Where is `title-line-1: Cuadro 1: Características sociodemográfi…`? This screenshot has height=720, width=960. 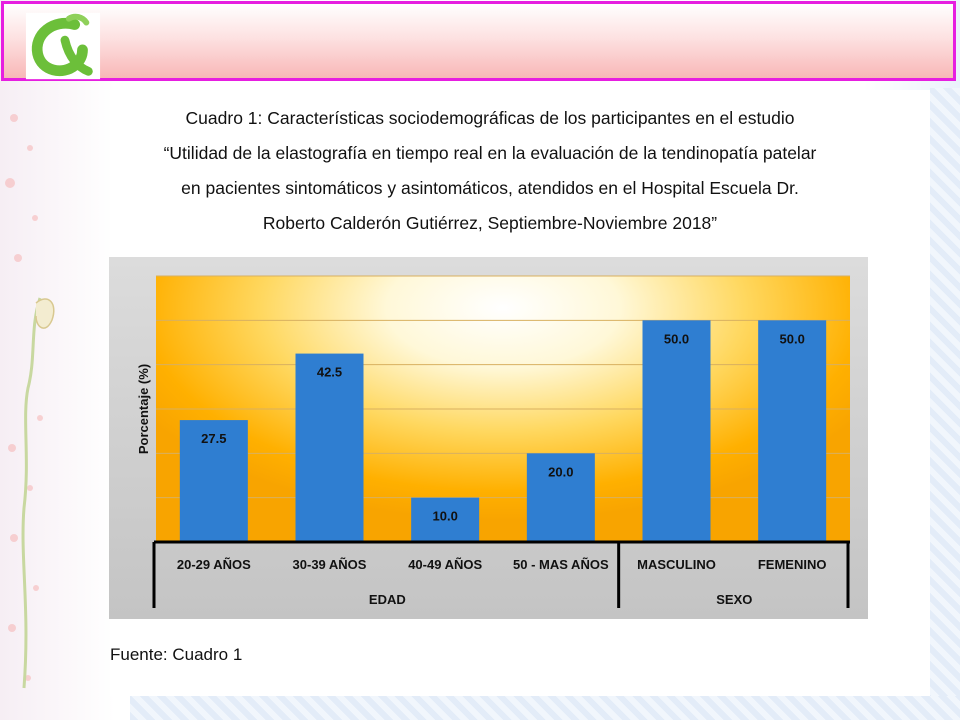
title-line-1: Cuadro 1: Características sociodemográfi… is located at coordinates (490, 118).